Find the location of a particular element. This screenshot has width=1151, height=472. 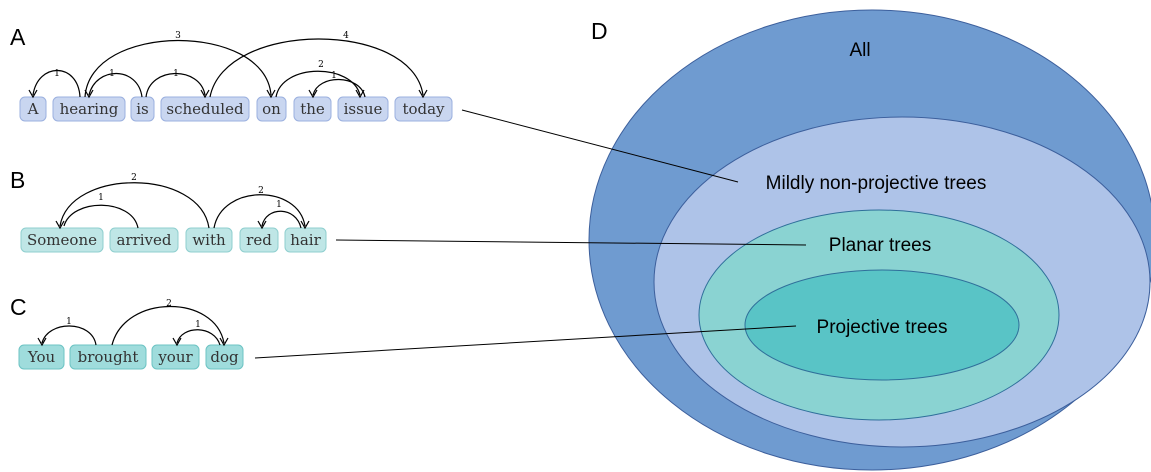

word-box-a-2: is is located at coordinates (142, 109).